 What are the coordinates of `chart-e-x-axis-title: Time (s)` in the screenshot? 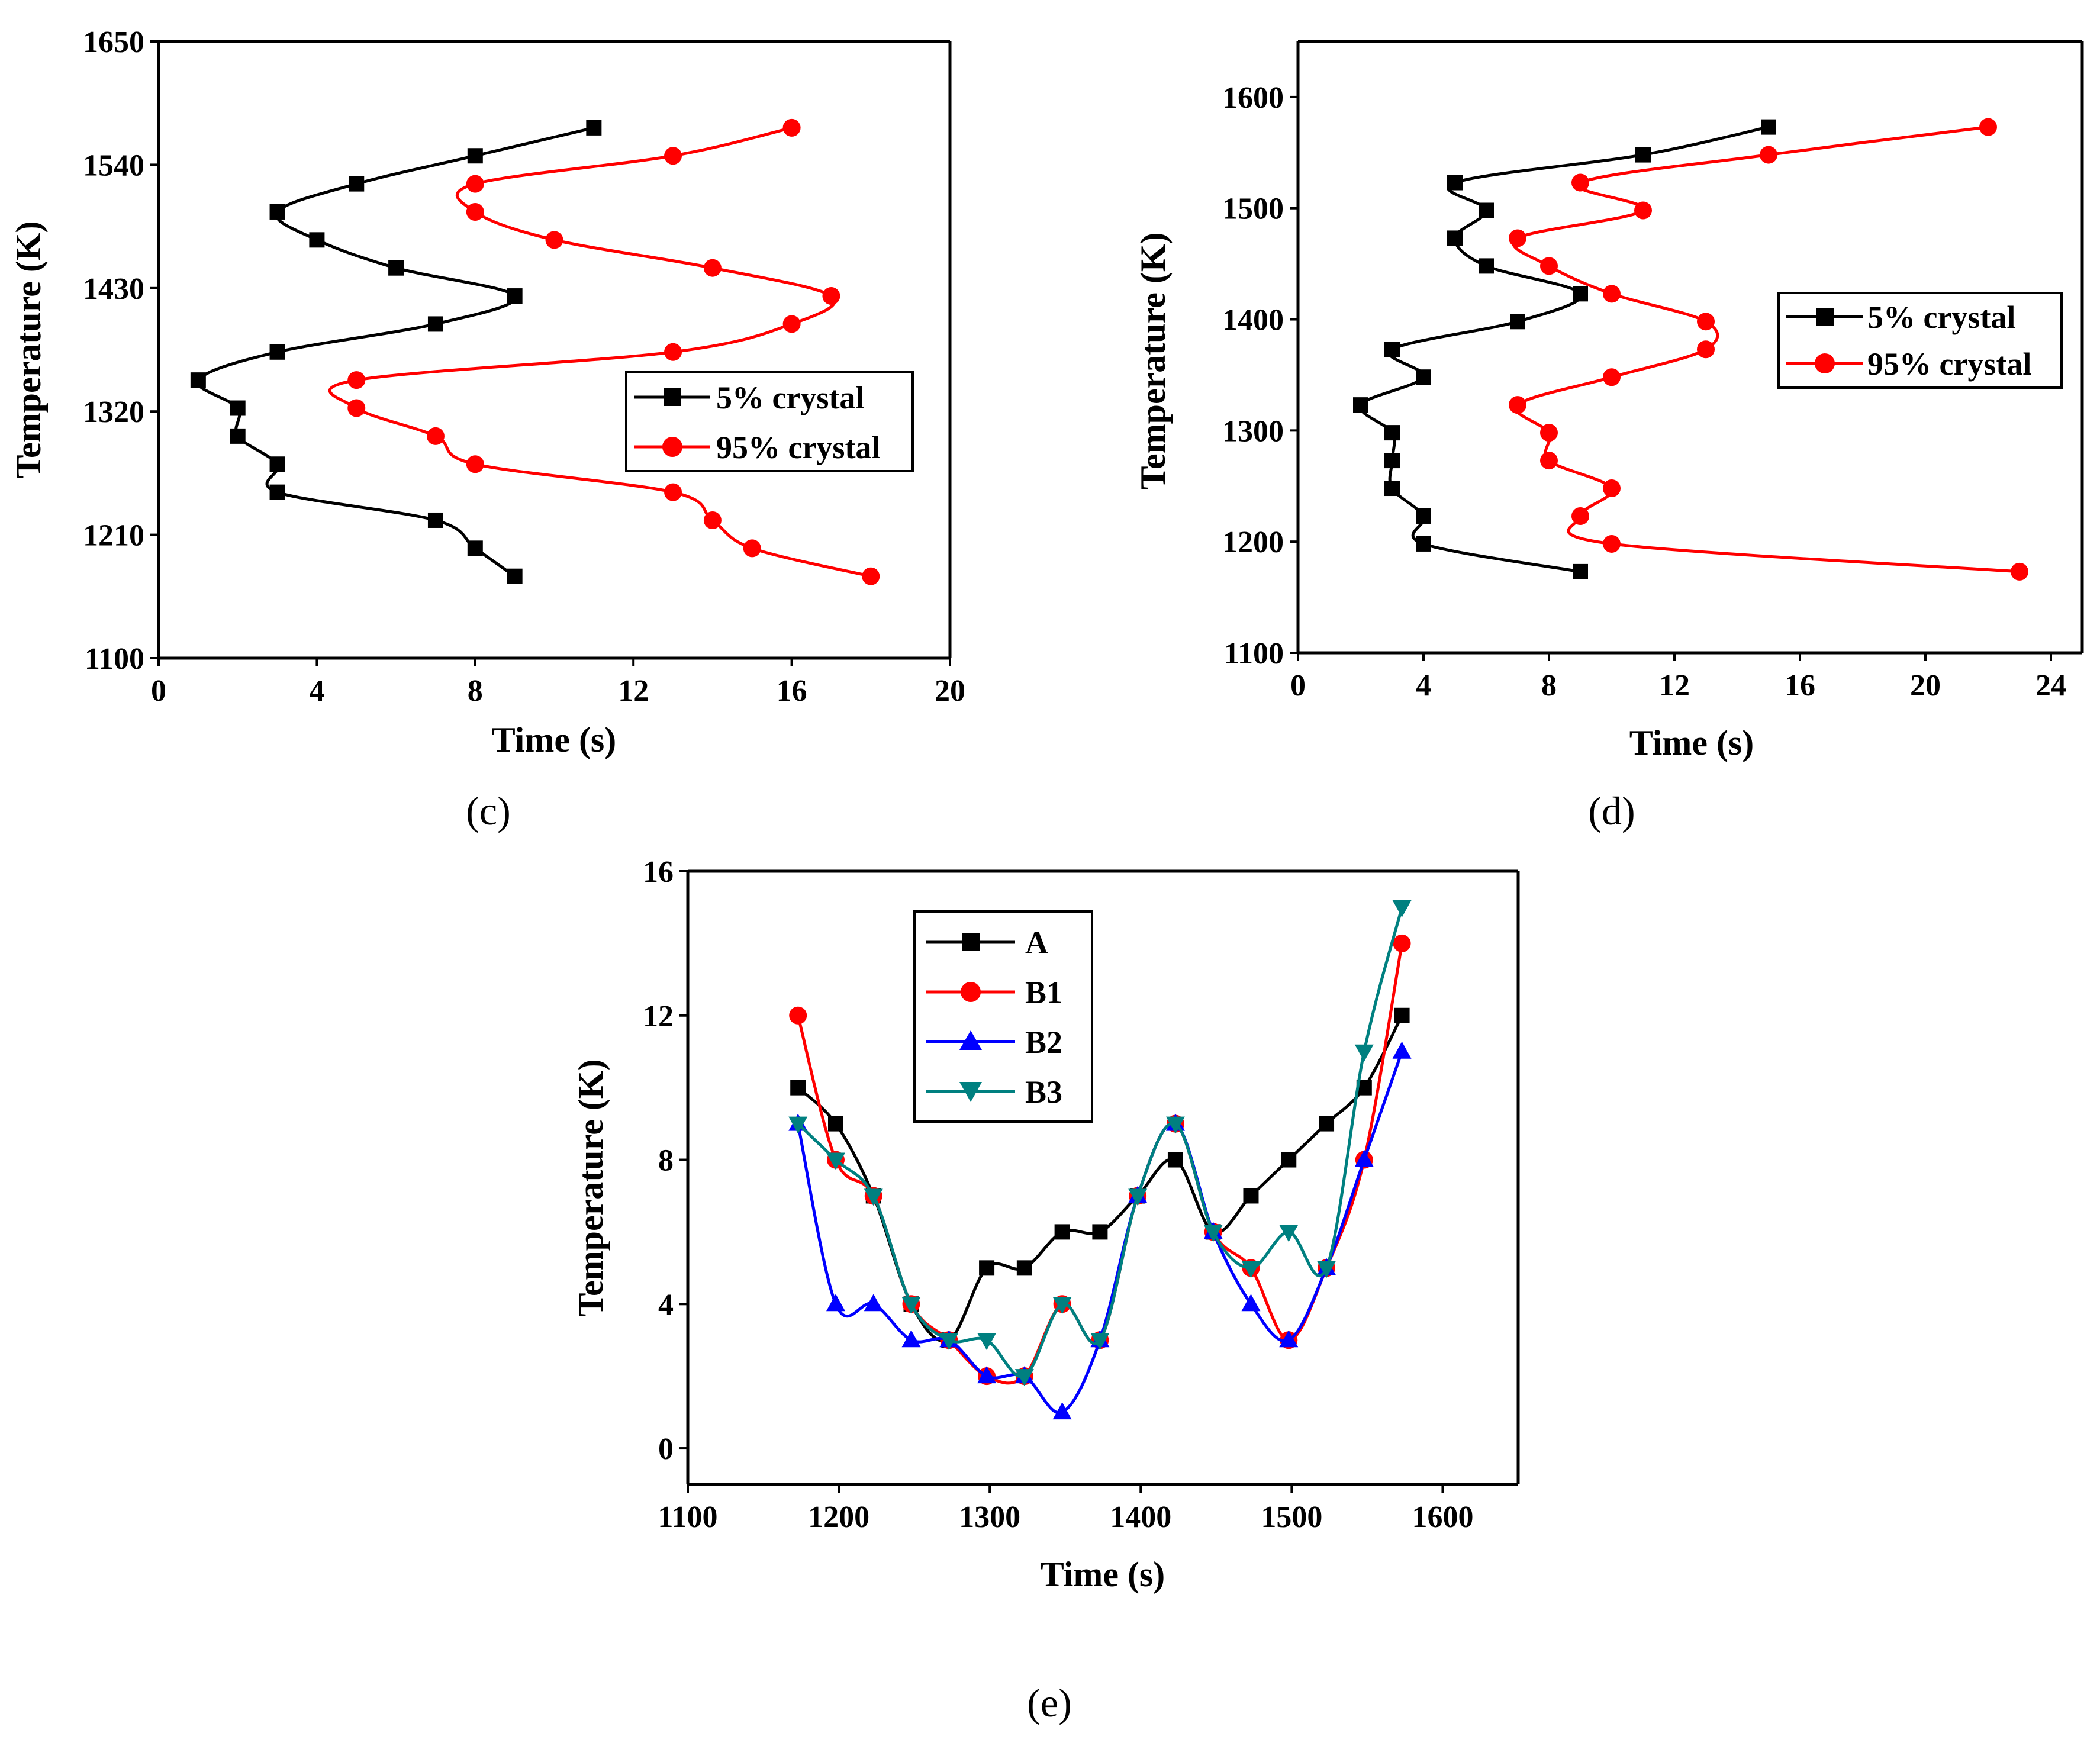 It's located at (1103, 1574).